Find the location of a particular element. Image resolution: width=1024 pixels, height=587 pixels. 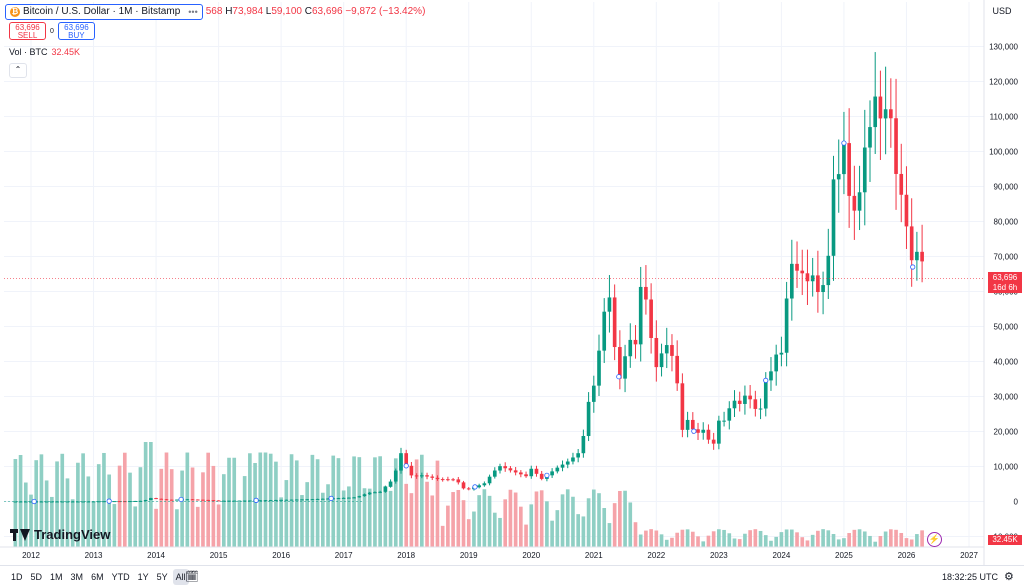

volume-tag: 32.45K is located at coordinates (1005, 540).